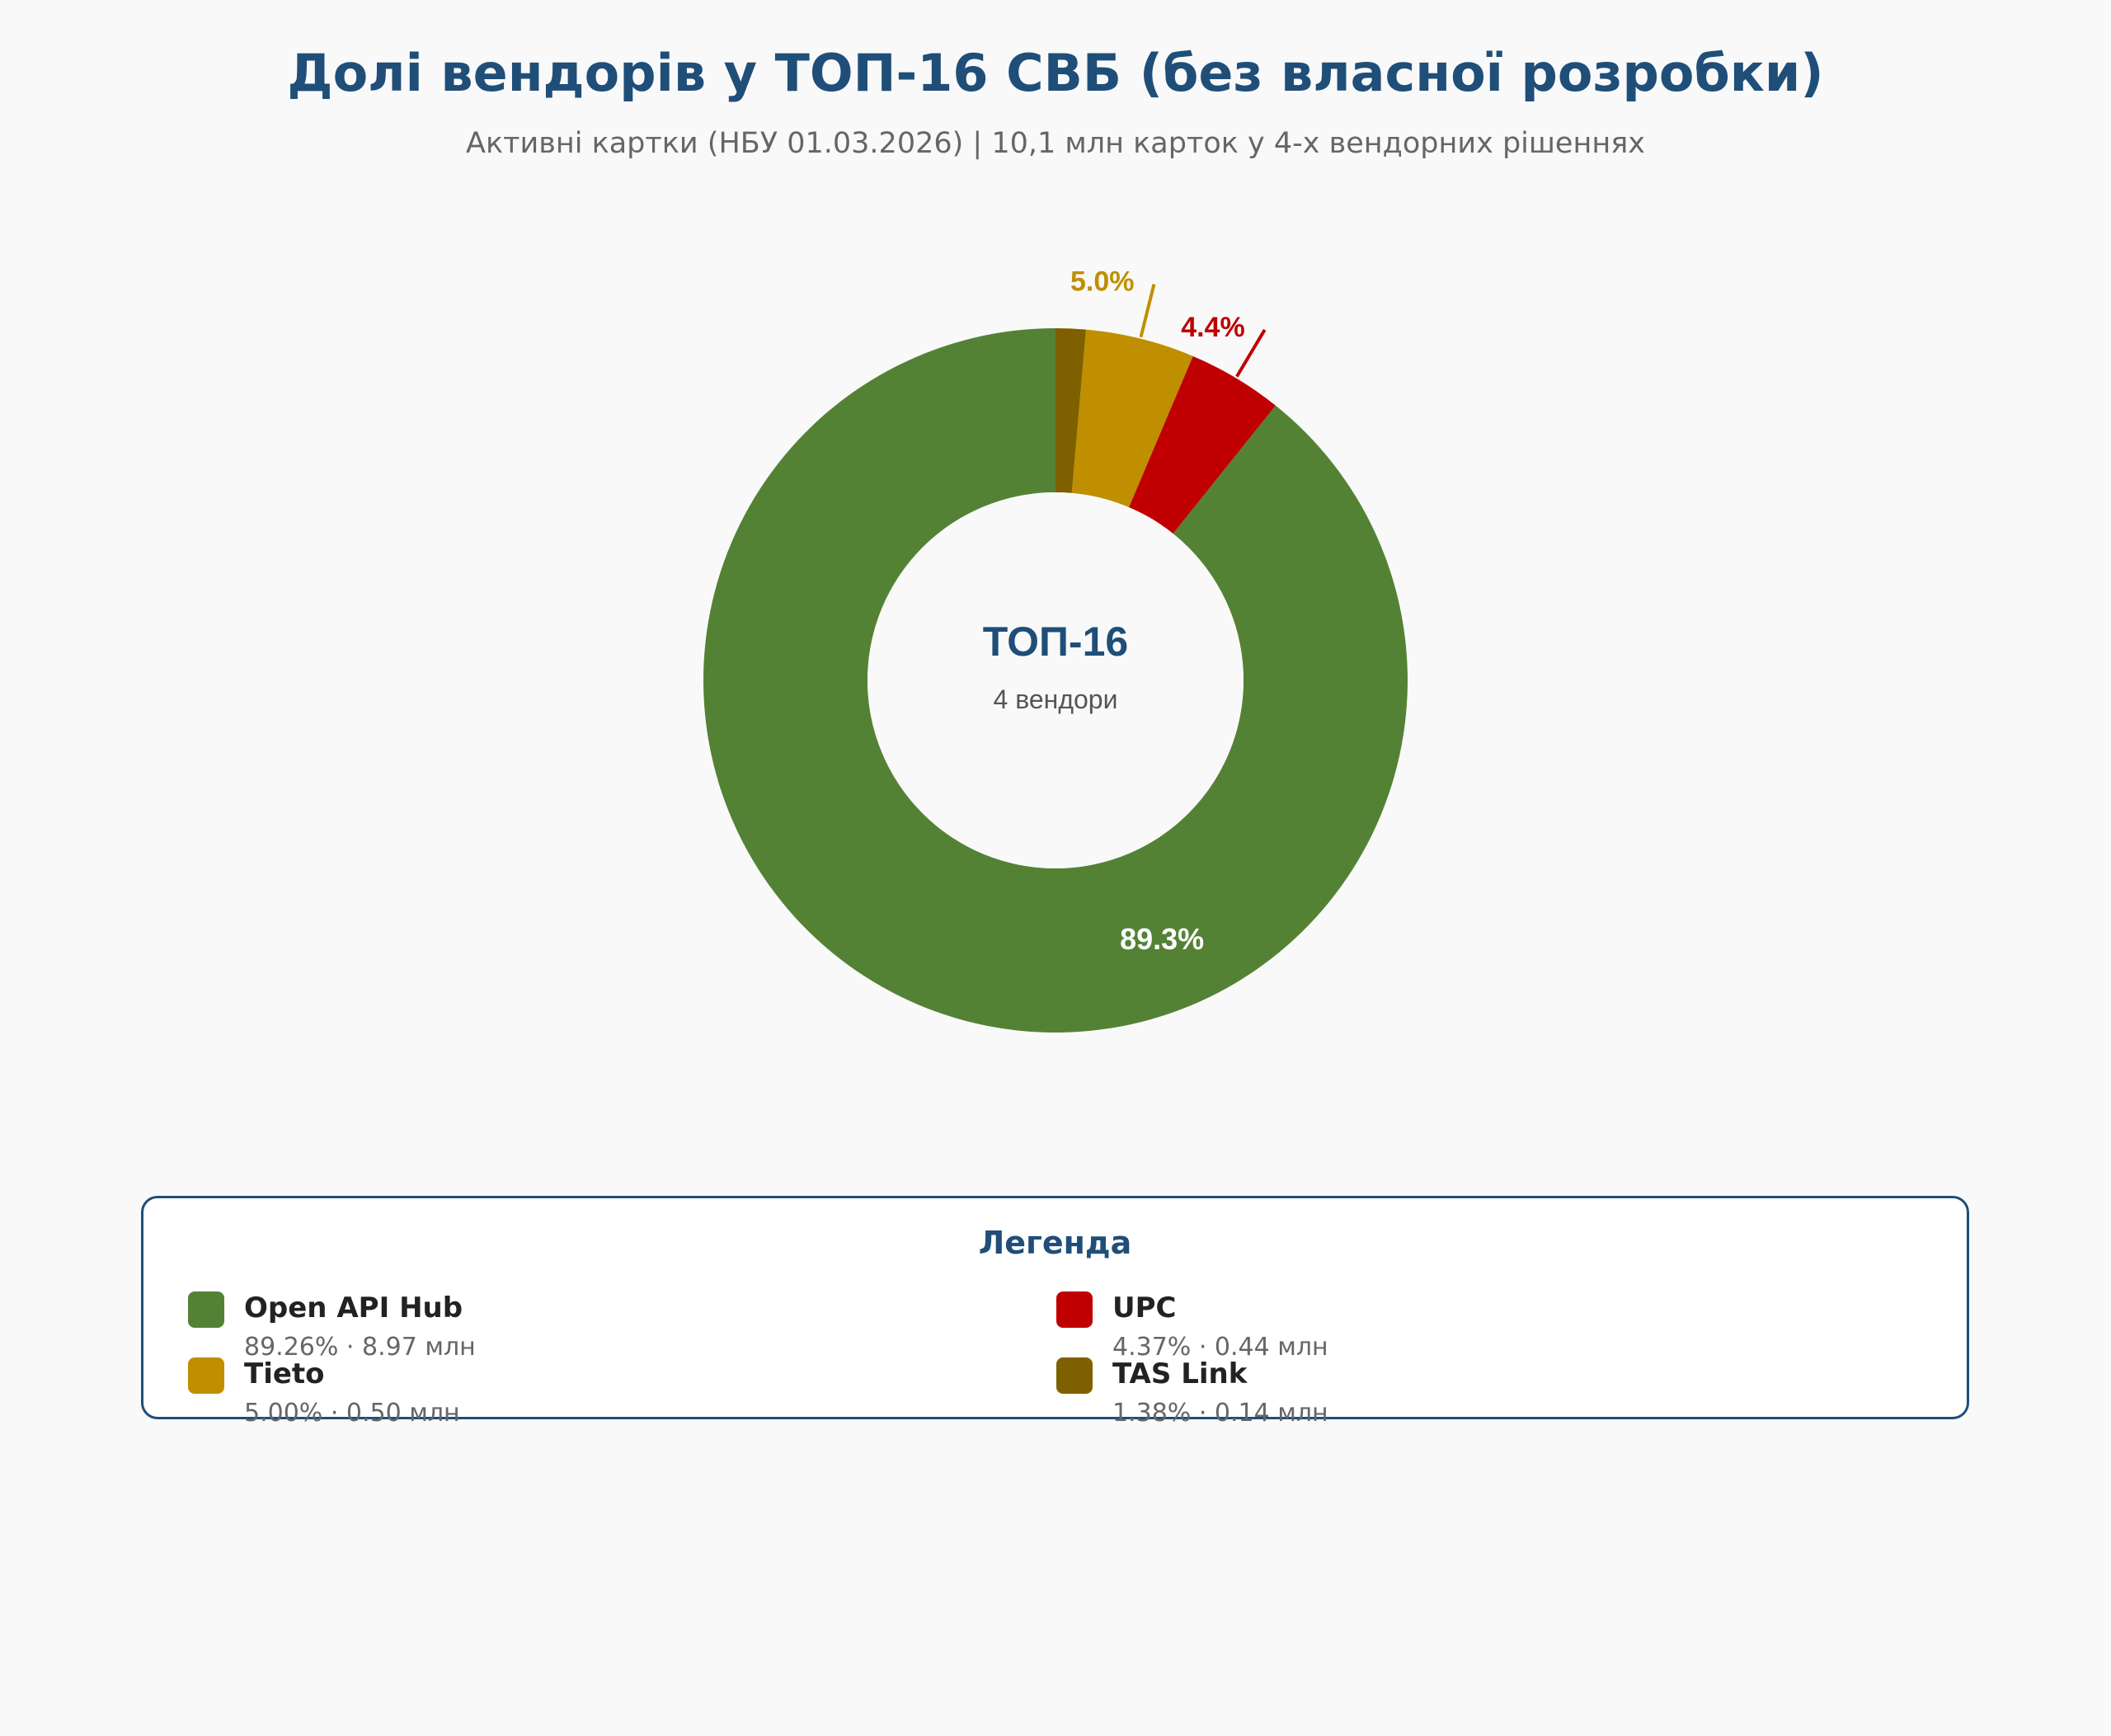  Describe the element at coordinates (1427, 1324) in the screenshot. I see `legend-item-upc: UPC 4.37% · 0.44 млн` at that location.